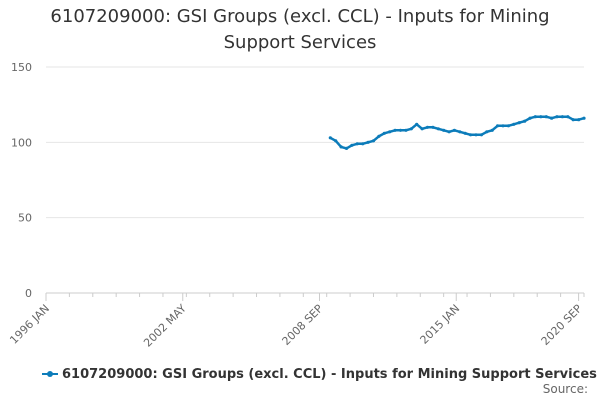  I want to click on y-tick-label: 0, so click(28, 293).